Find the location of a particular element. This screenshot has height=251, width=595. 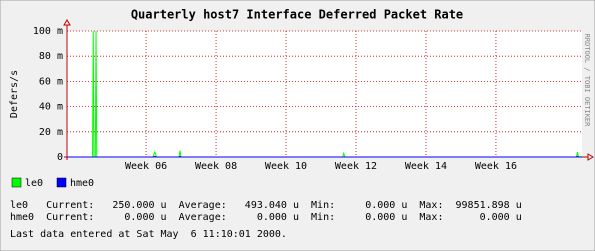

y-tick-label: 60 m is located at coordinates (51, 81).